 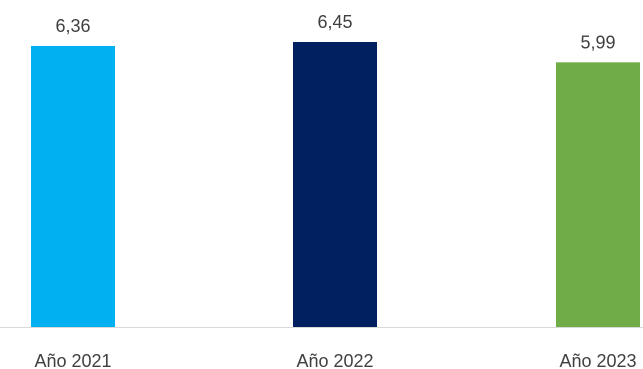 What do you see at coordinates (334, 22) in the screenshot?
I see `data-label-2: 6,45` at bounding box center [334, 22].